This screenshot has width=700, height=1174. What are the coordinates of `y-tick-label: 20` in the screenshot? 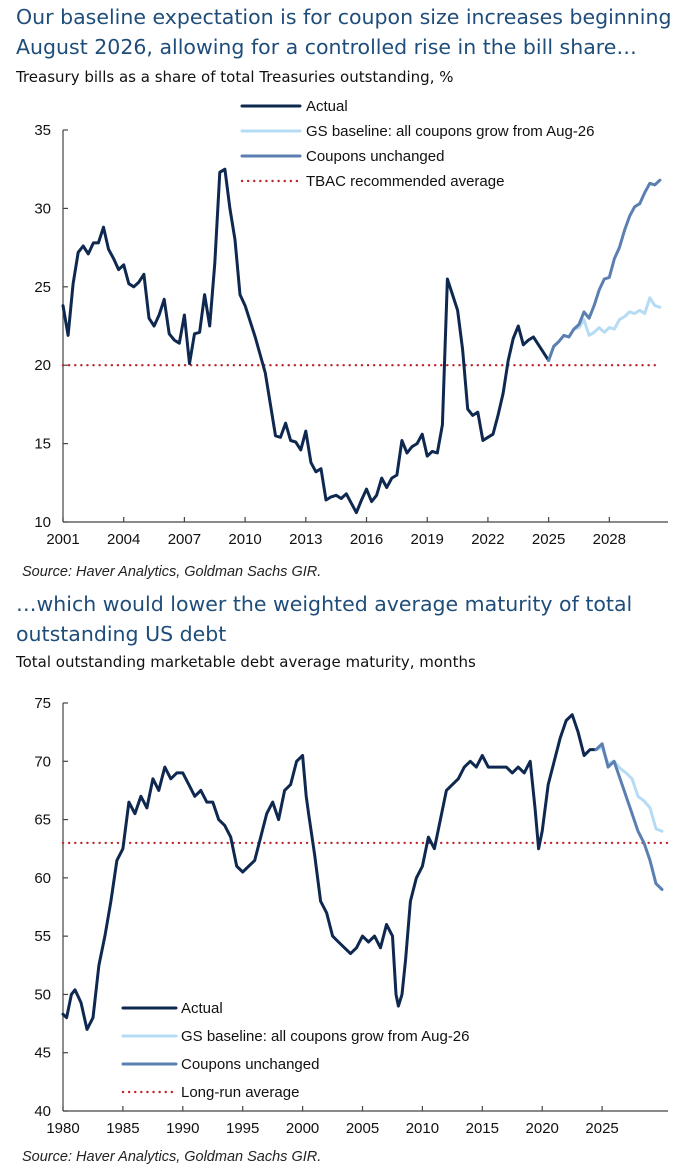 It's located at (42, 365).